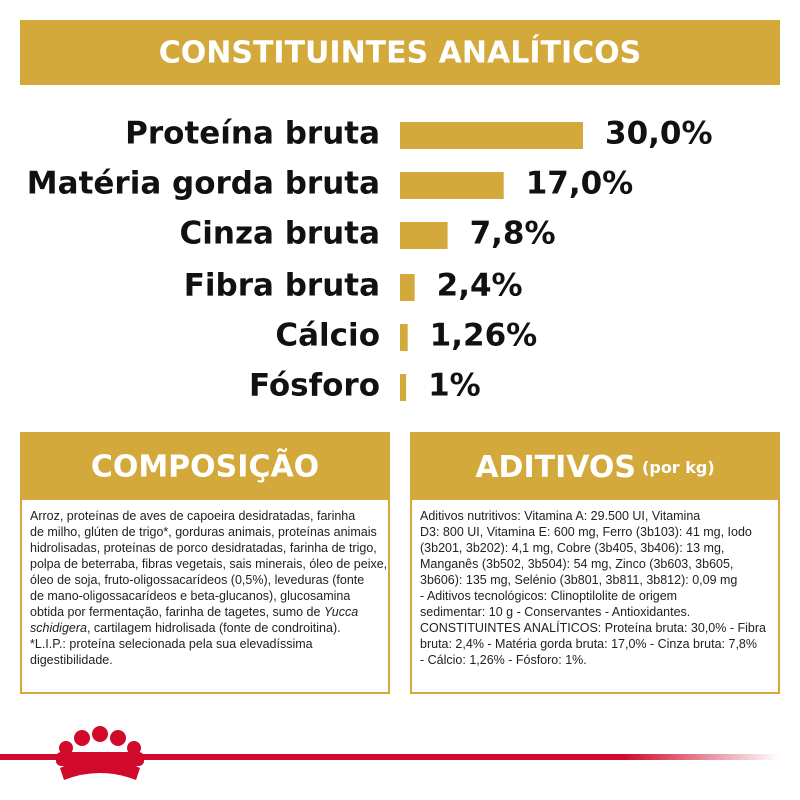 Image resolution: width=800 pixels, height=800 pixels. Describe the element at coordinates (454, 386) in the screenshot. I see `value-label: 1%` at that location.